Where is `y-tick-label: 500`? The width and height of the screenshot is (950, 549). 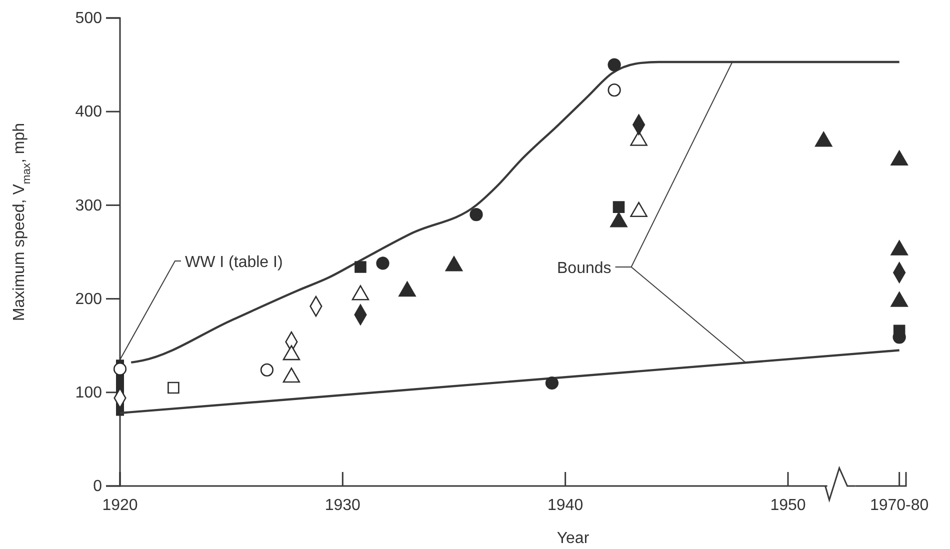 y-tick-label: 500 is located at coordinates (88, 19).